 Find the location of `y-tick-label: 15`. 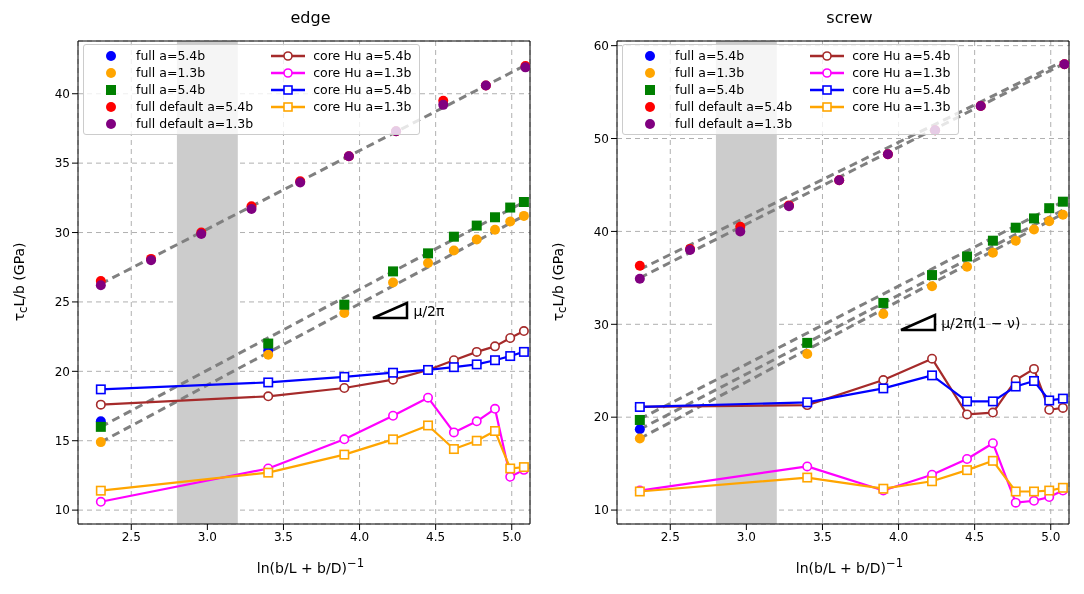

y-tick-label: 15 is located at coordinates (62, 440).